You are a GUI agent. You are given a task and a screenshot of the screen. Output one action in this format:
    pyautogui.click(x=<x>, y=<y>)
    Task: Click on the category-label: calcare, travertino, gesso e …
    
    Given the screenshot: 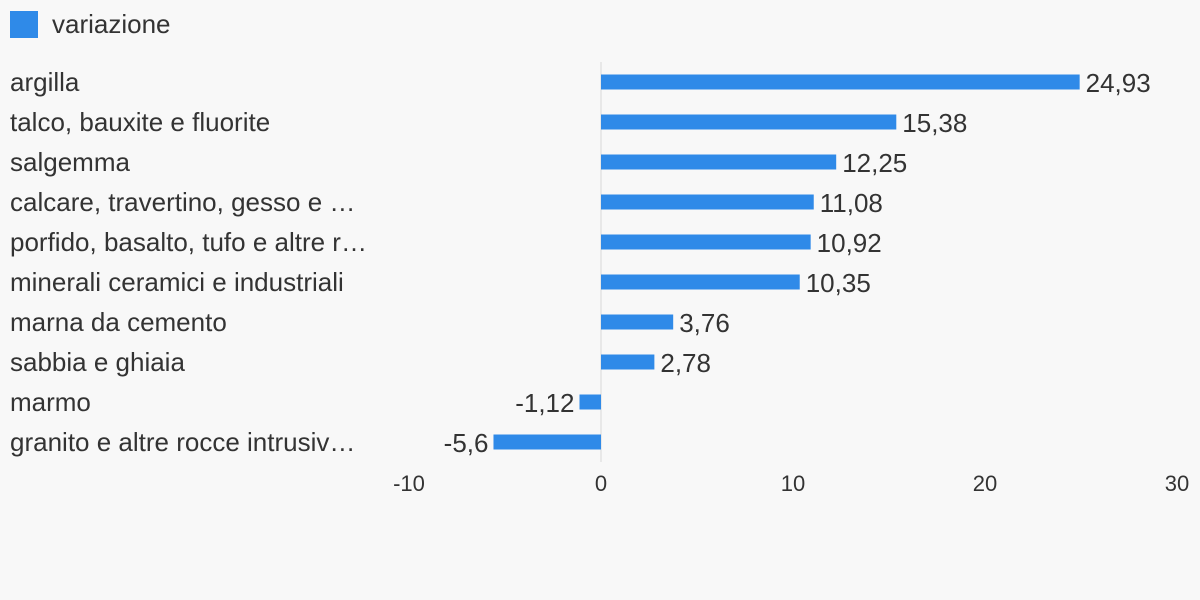 What is the action you would take?
    pyautogui.click(x=182, y=202)
    